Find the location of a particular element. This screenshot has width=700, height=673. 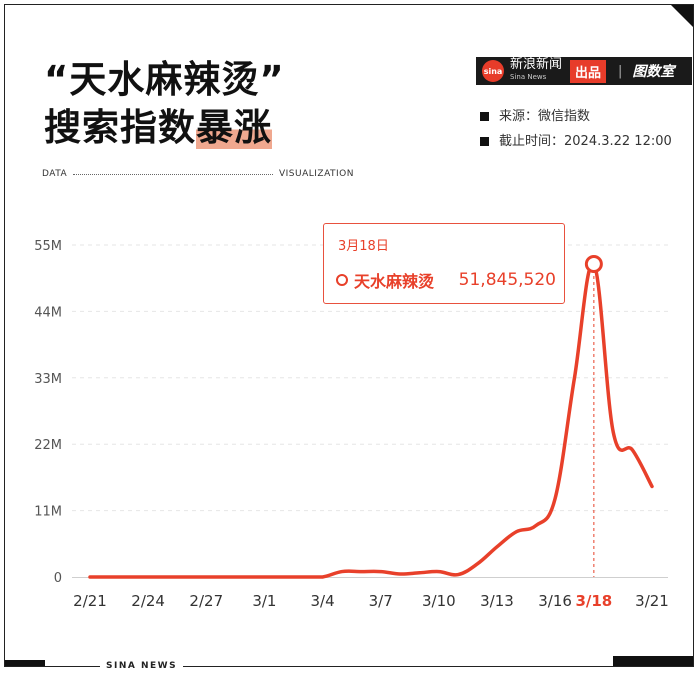

tagline-left: DATA is located at coordinates (55, 174).